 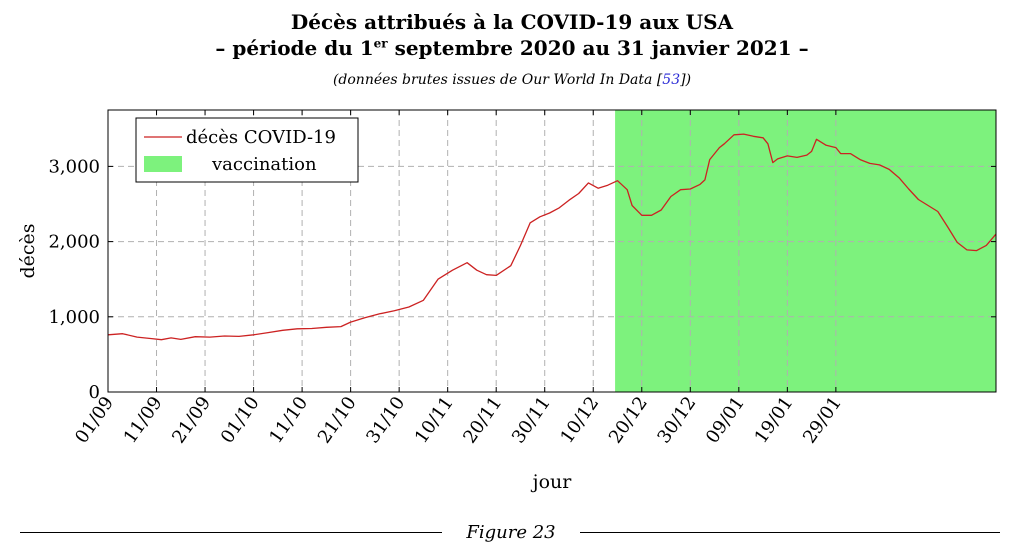 I want to click on x-tick-label: 11/09, so click(x=143, y=420).